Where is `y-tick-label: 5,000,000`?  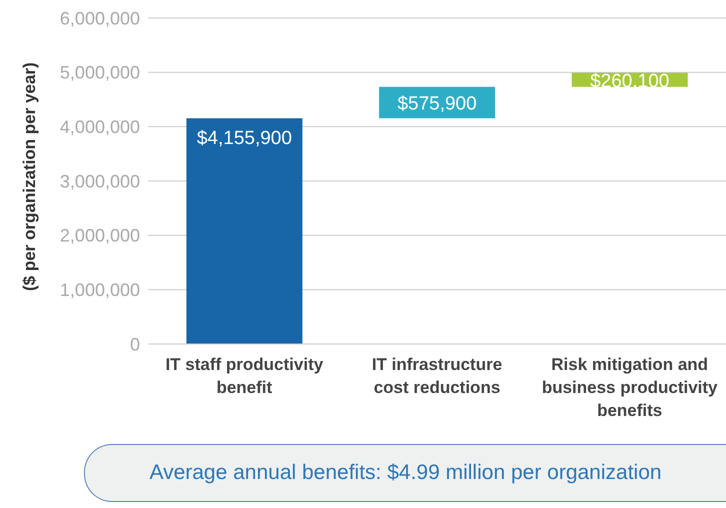 y-tick-label: 5,000,000 is located at coordinates (100, 72).